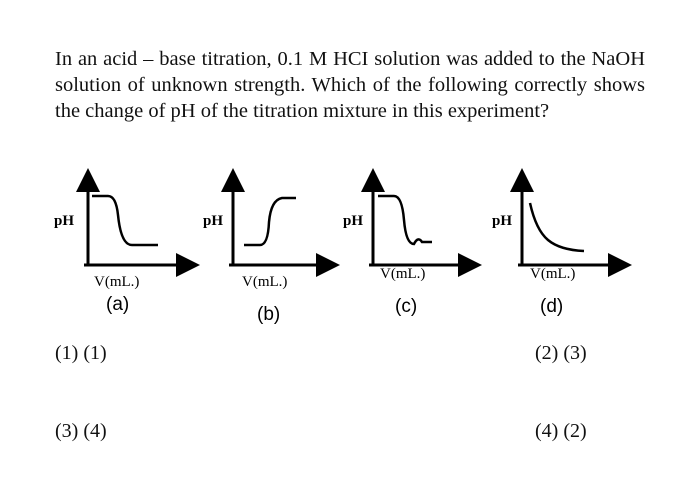 The image size is (700, 500). What do you see at coordinates (127, 241) in the screenshot?
I see `figure-a: pH V(mL.) (a)` at bounding box center [127, 241].